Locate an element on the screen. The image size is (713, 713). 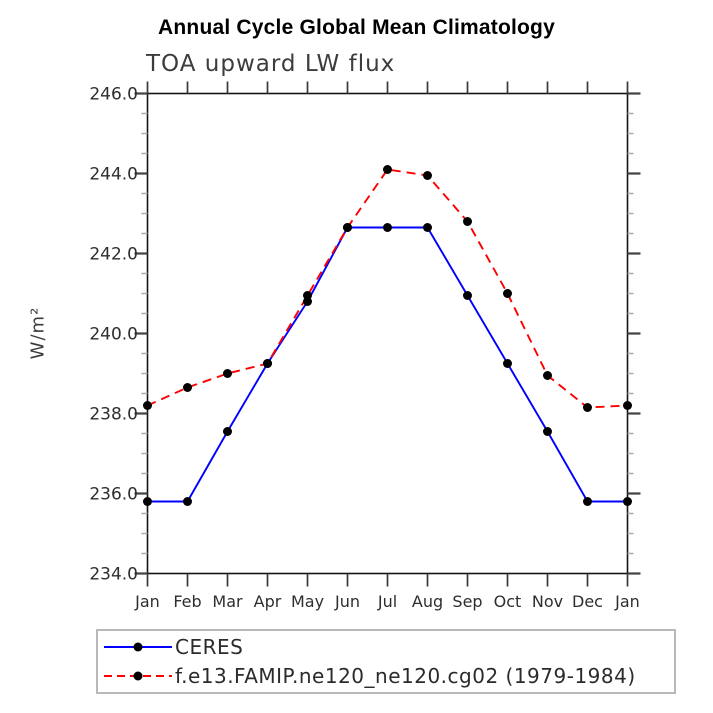
x-tick-label: Jul is located at coordinates (387, 601).